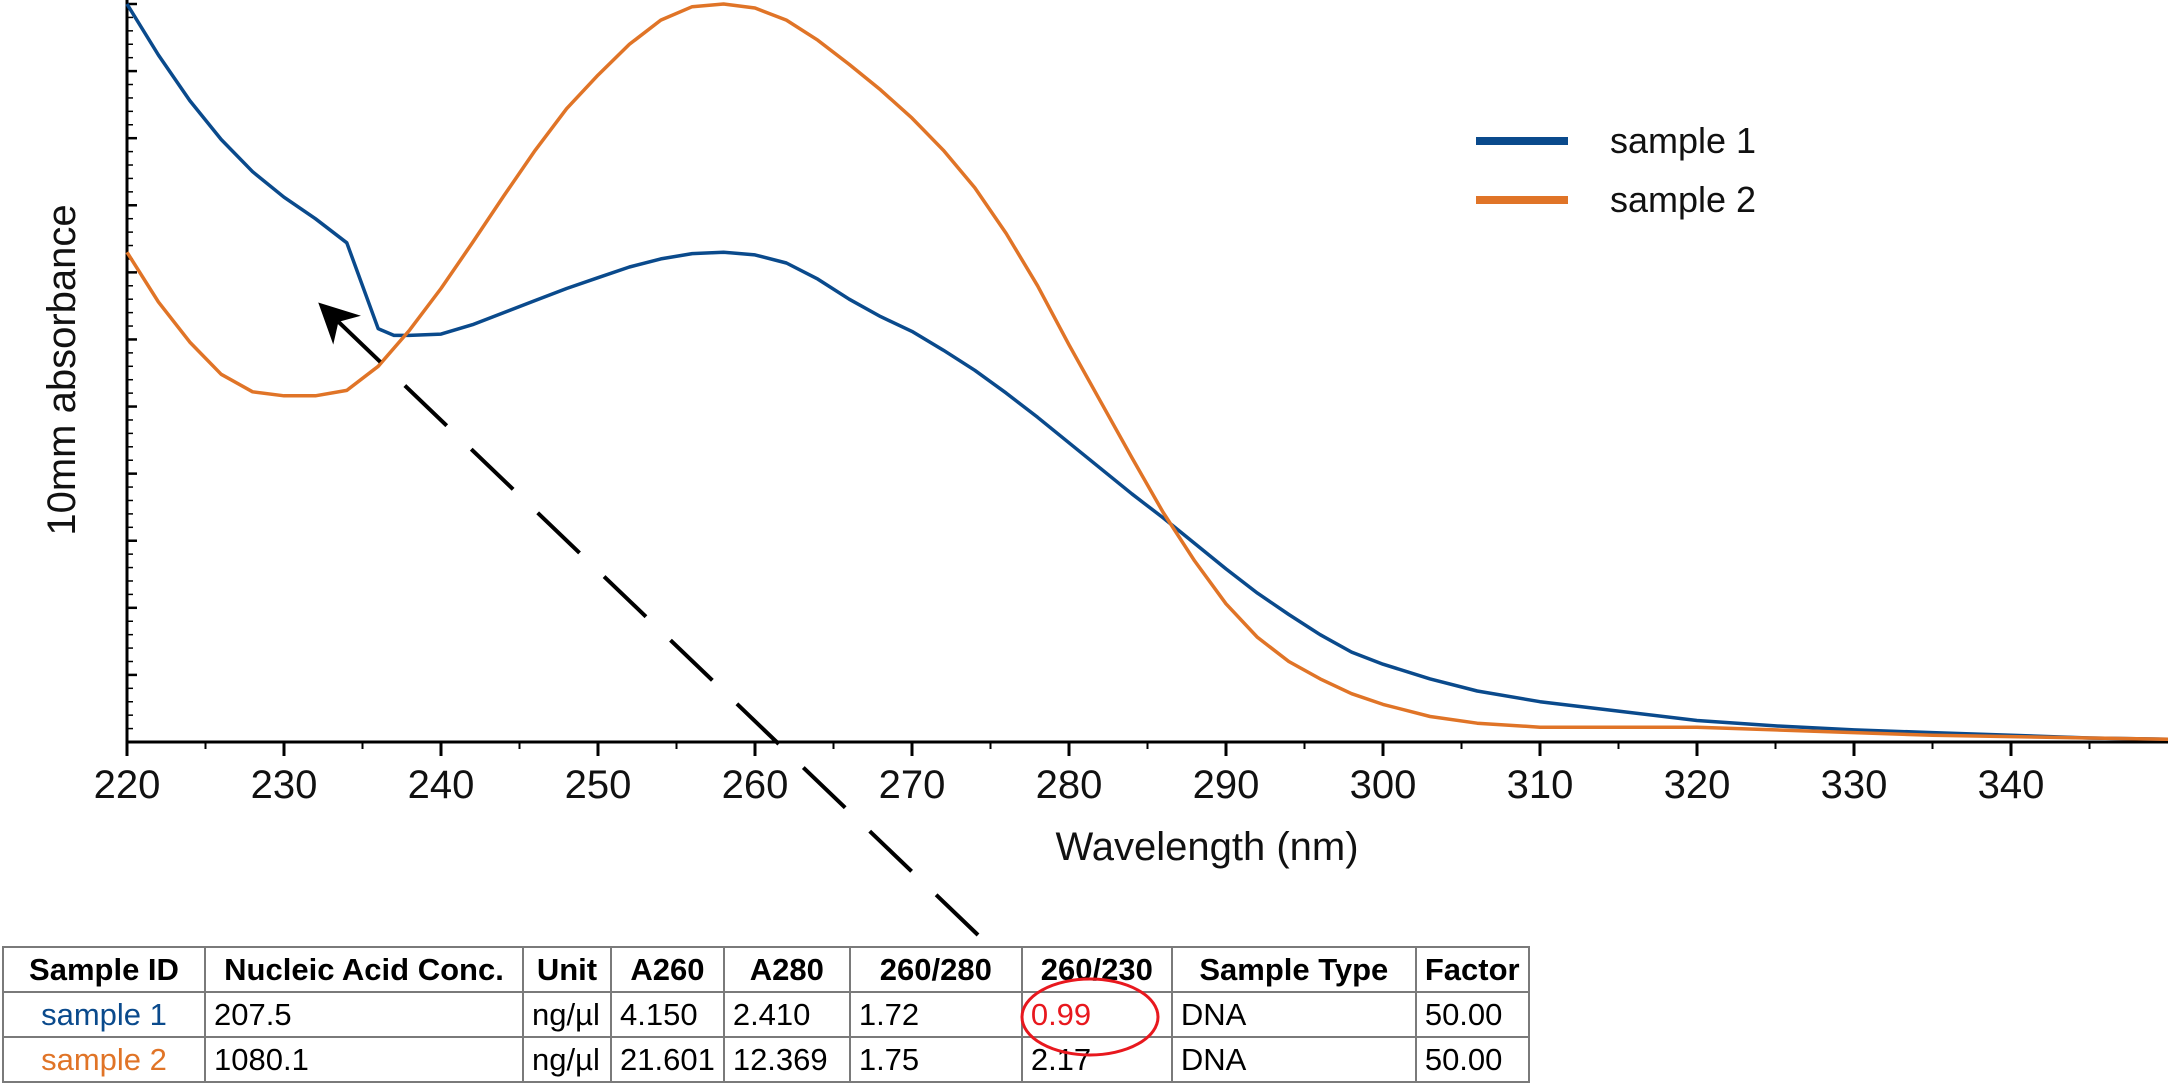 This screenshot has width=2168, height=1086. I want to click on x-axis-title: Wavelength (nm), so click(1206, 847).